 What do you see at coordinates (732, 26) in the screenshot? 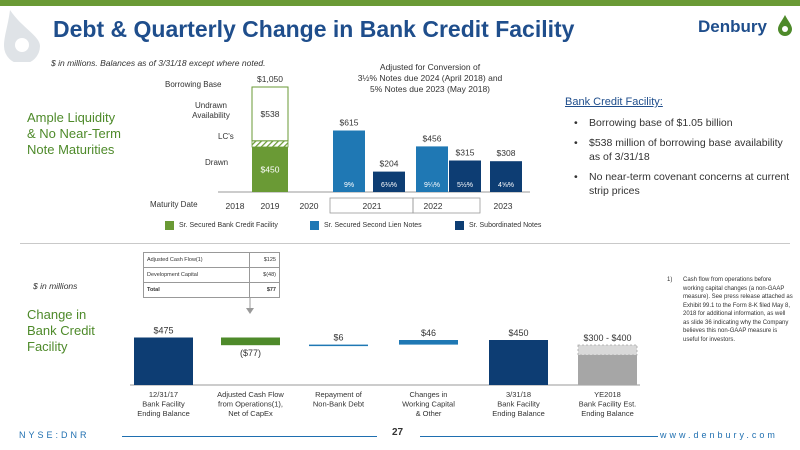
I see `brand-name: Denbury` at bounding box center [732, 26].